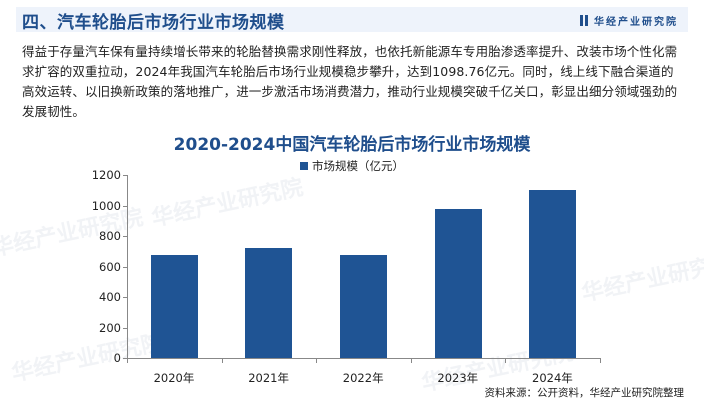 This screenshot has width=704, height=401. I want to click on legend-label: 市场规模（亿元）, so click(358, 166).